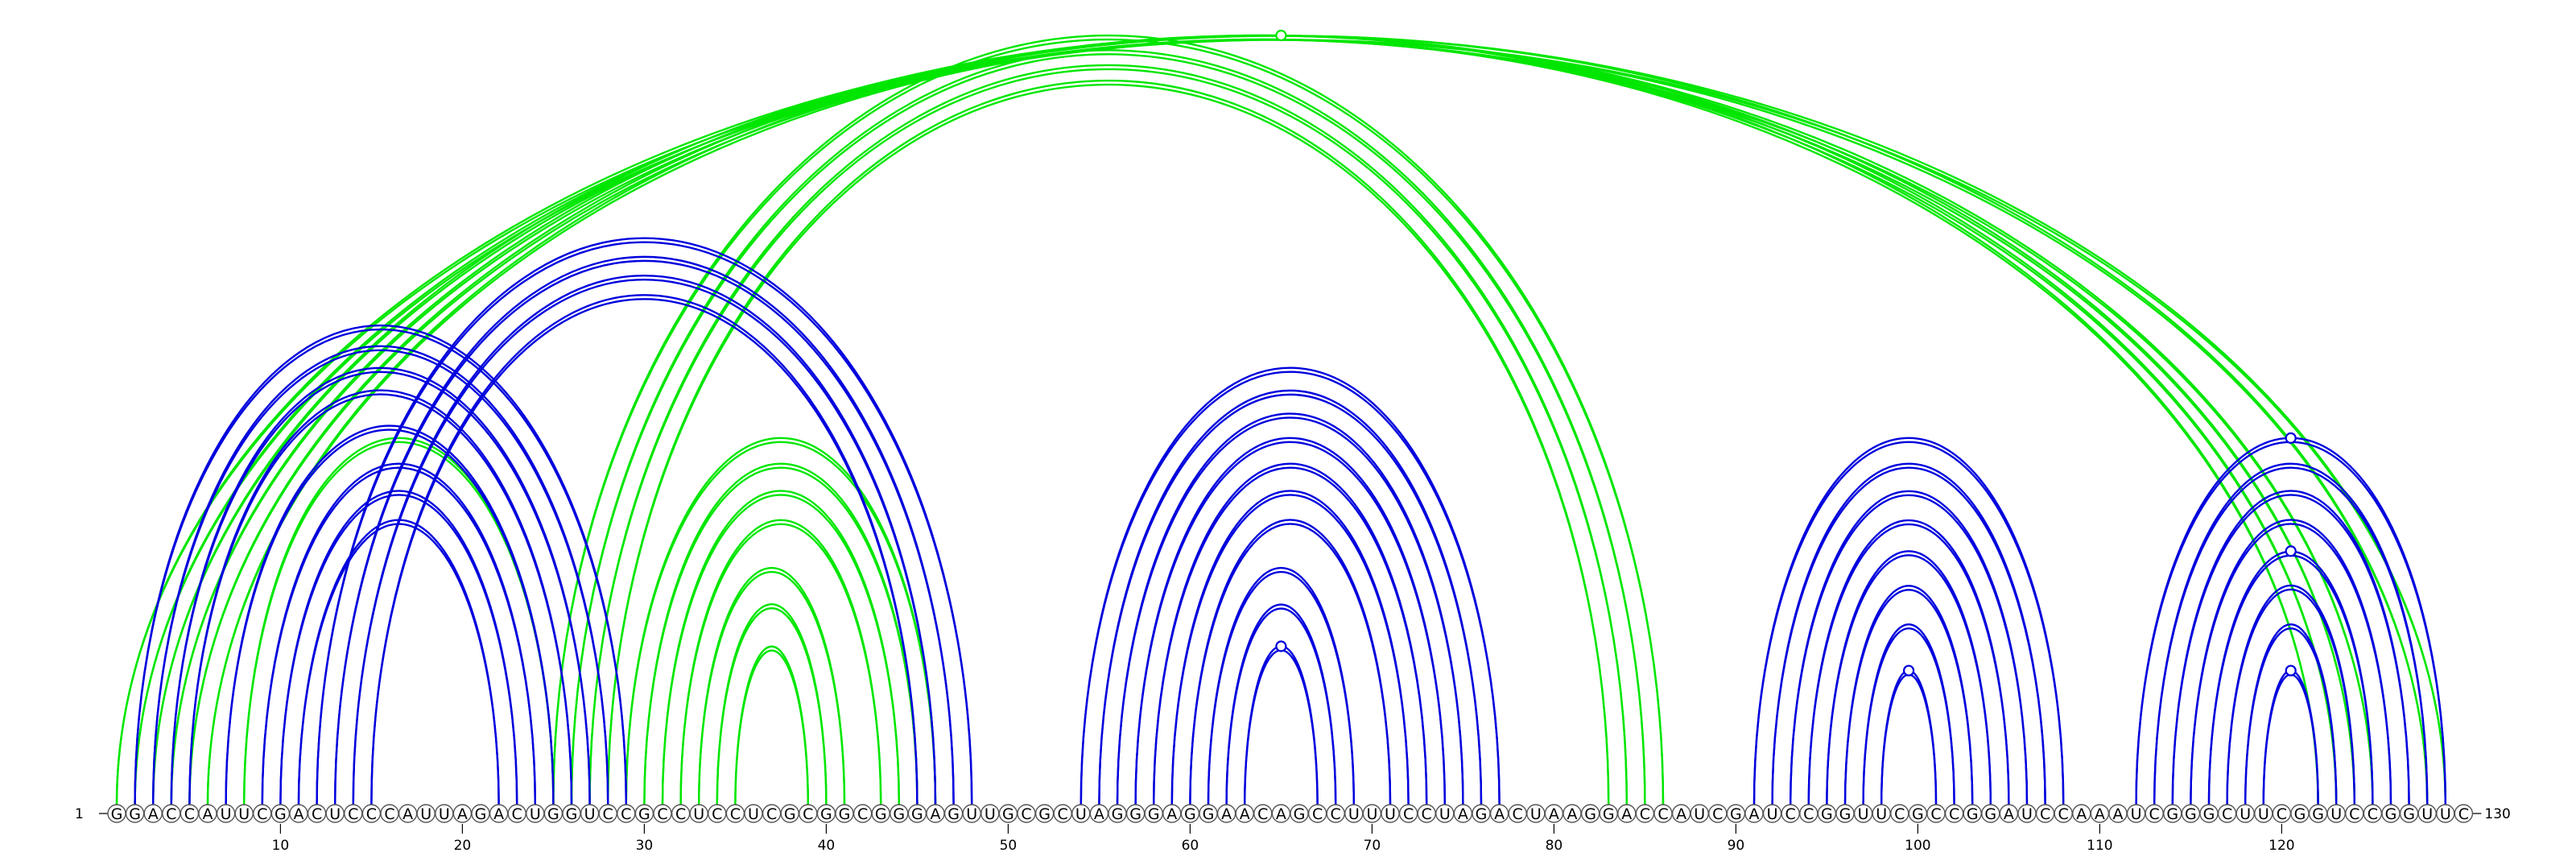 This screenshot has width=2576, height=857. What do you see at coordinates (244, 813) in the screenshot?
I see `nucleotide-8: U` at bounding box center [244, 813].